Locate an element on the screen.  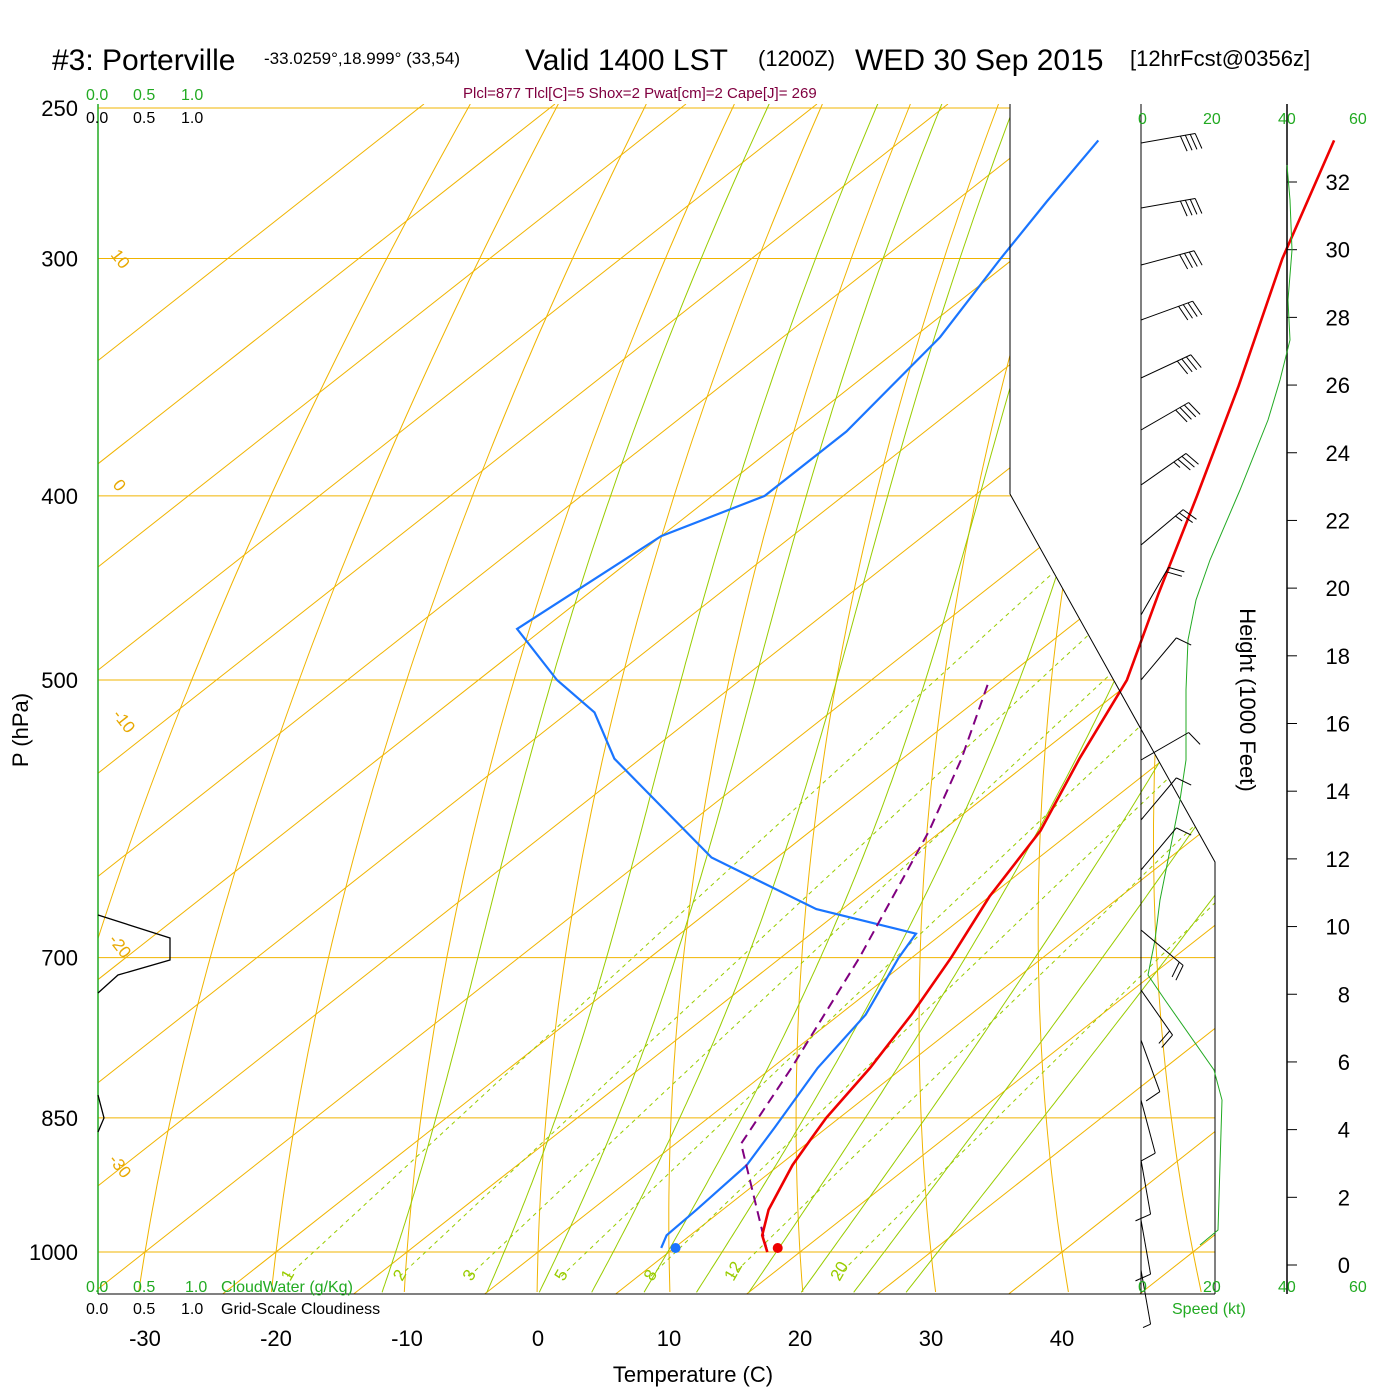
cloudiness-label: Grid-Scale Cloudiness is located at coordinates (300, 1309).